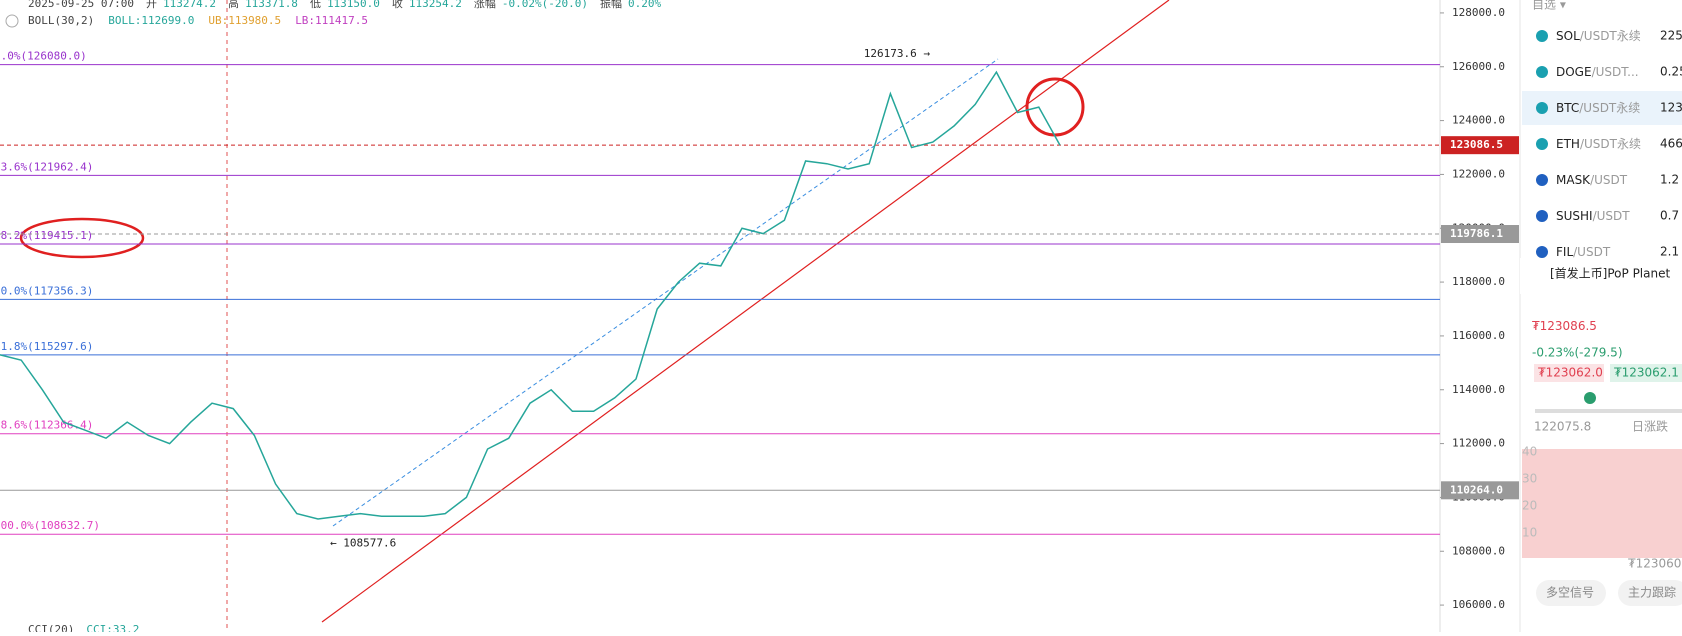 The width and height of the screenshot is (1682, 636). Describe the element at coordinates (1568, 326) in the screenshot. I see `price: 123086.5` at that location.